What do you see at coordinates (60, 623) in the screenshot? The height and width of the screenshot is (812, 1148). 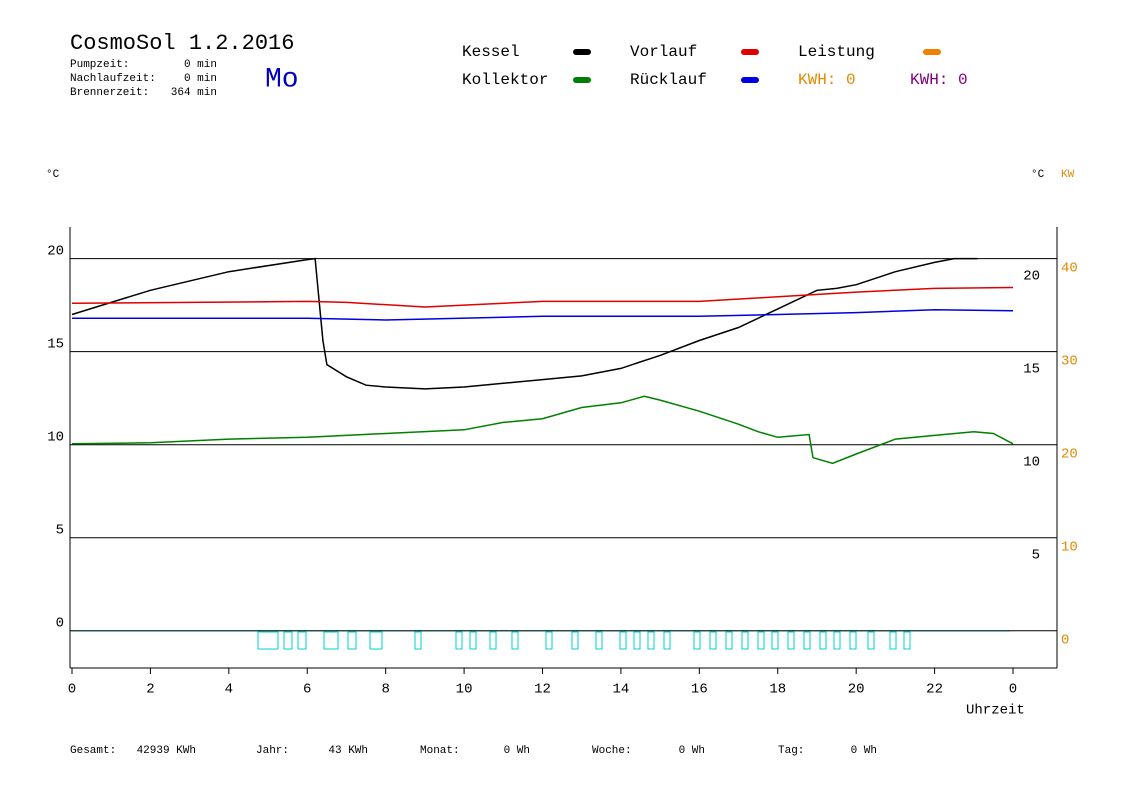 I see `y-tick-label: 0` at bounding box center [60, 623].